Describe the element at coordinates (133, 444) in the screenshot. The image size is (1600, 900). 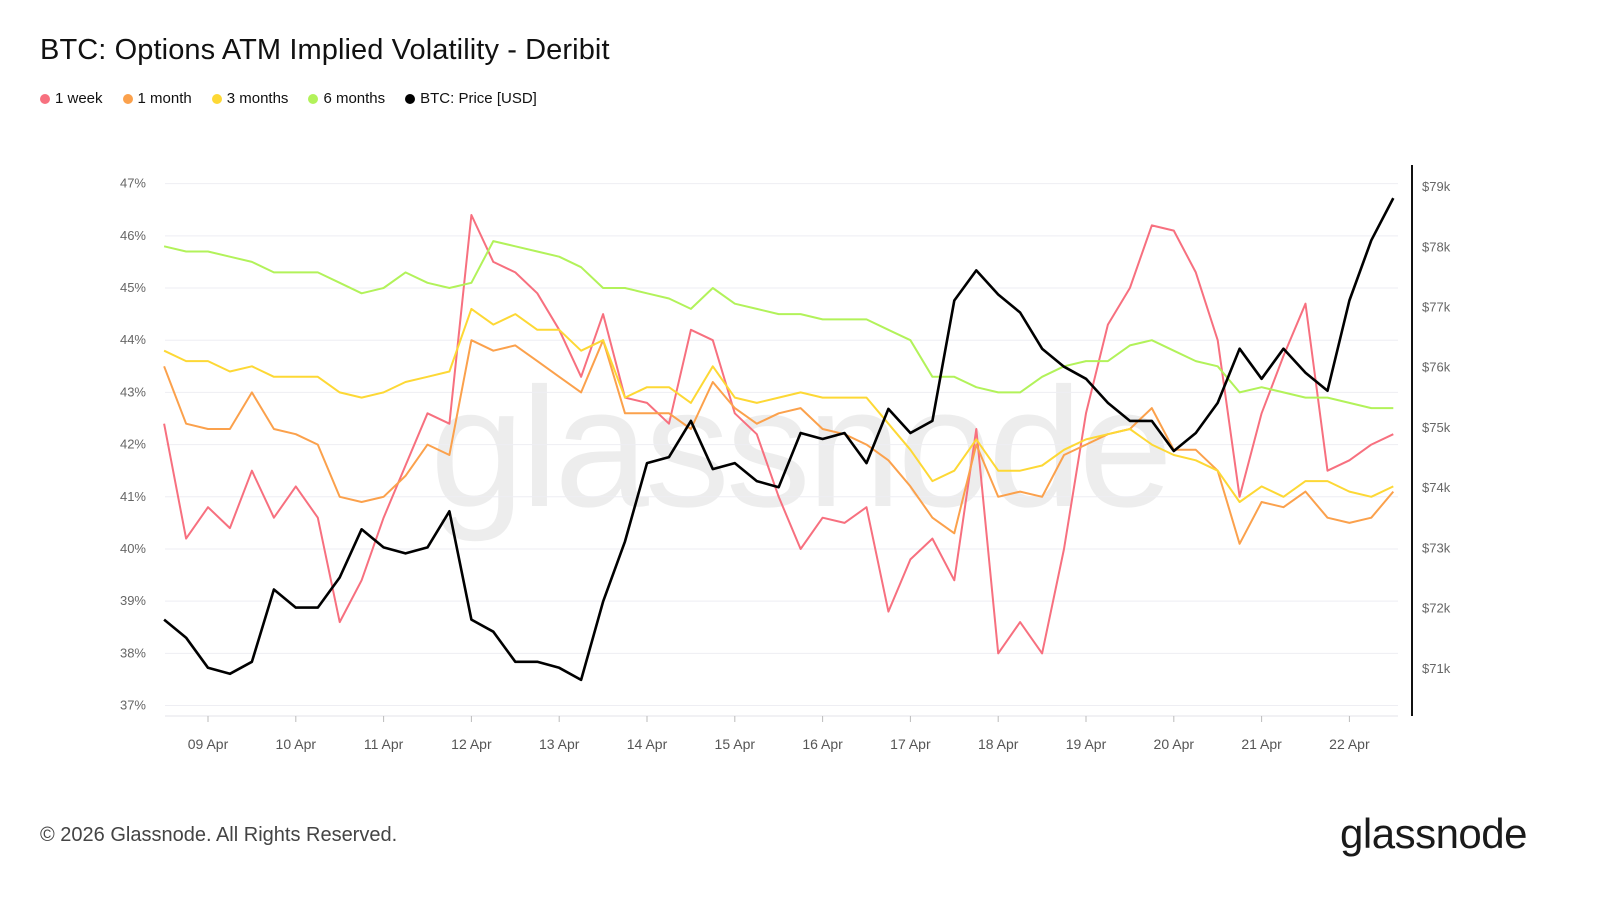
I see `y-tick-label: 42%` at that location.